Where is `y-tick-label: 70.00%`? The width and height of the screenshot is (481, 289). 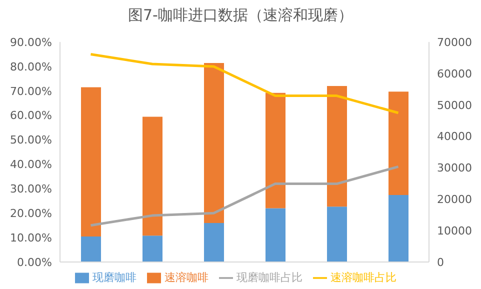
y-tick-label: 70.00% is located at coordinates (31, 91).